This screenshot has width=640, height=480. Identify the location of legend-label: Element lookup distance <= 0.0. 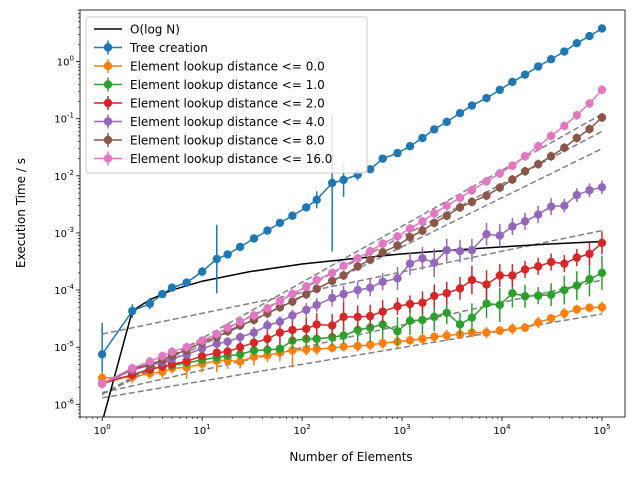
(227, 67).